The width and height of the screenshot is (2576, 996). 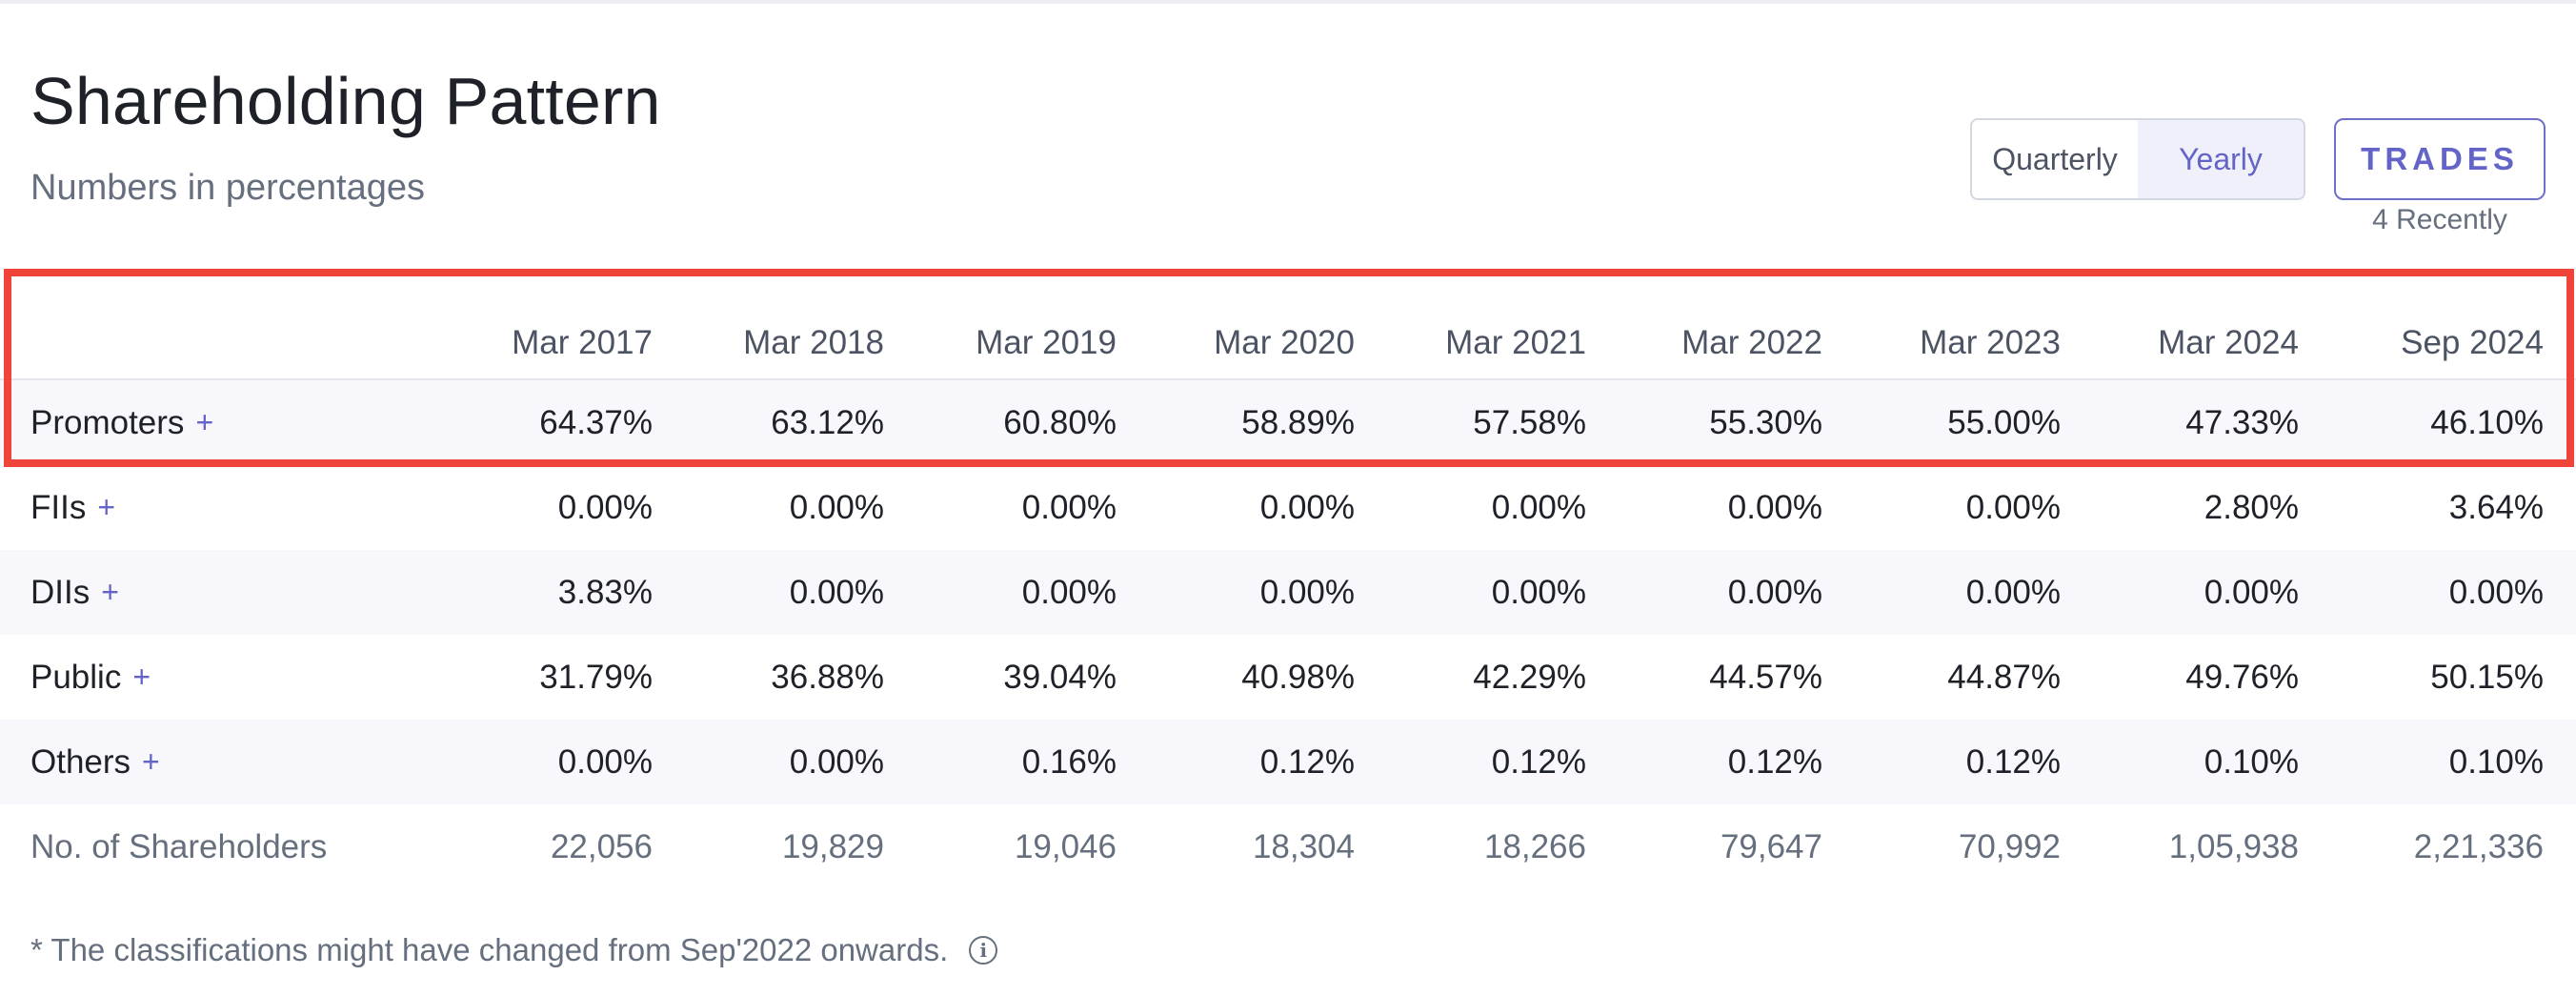 What do you see at coordinates (2439, 219) in the screenshot?
I see `trades-recent-count: 4 Recently` at bounding box center [2439, 219].